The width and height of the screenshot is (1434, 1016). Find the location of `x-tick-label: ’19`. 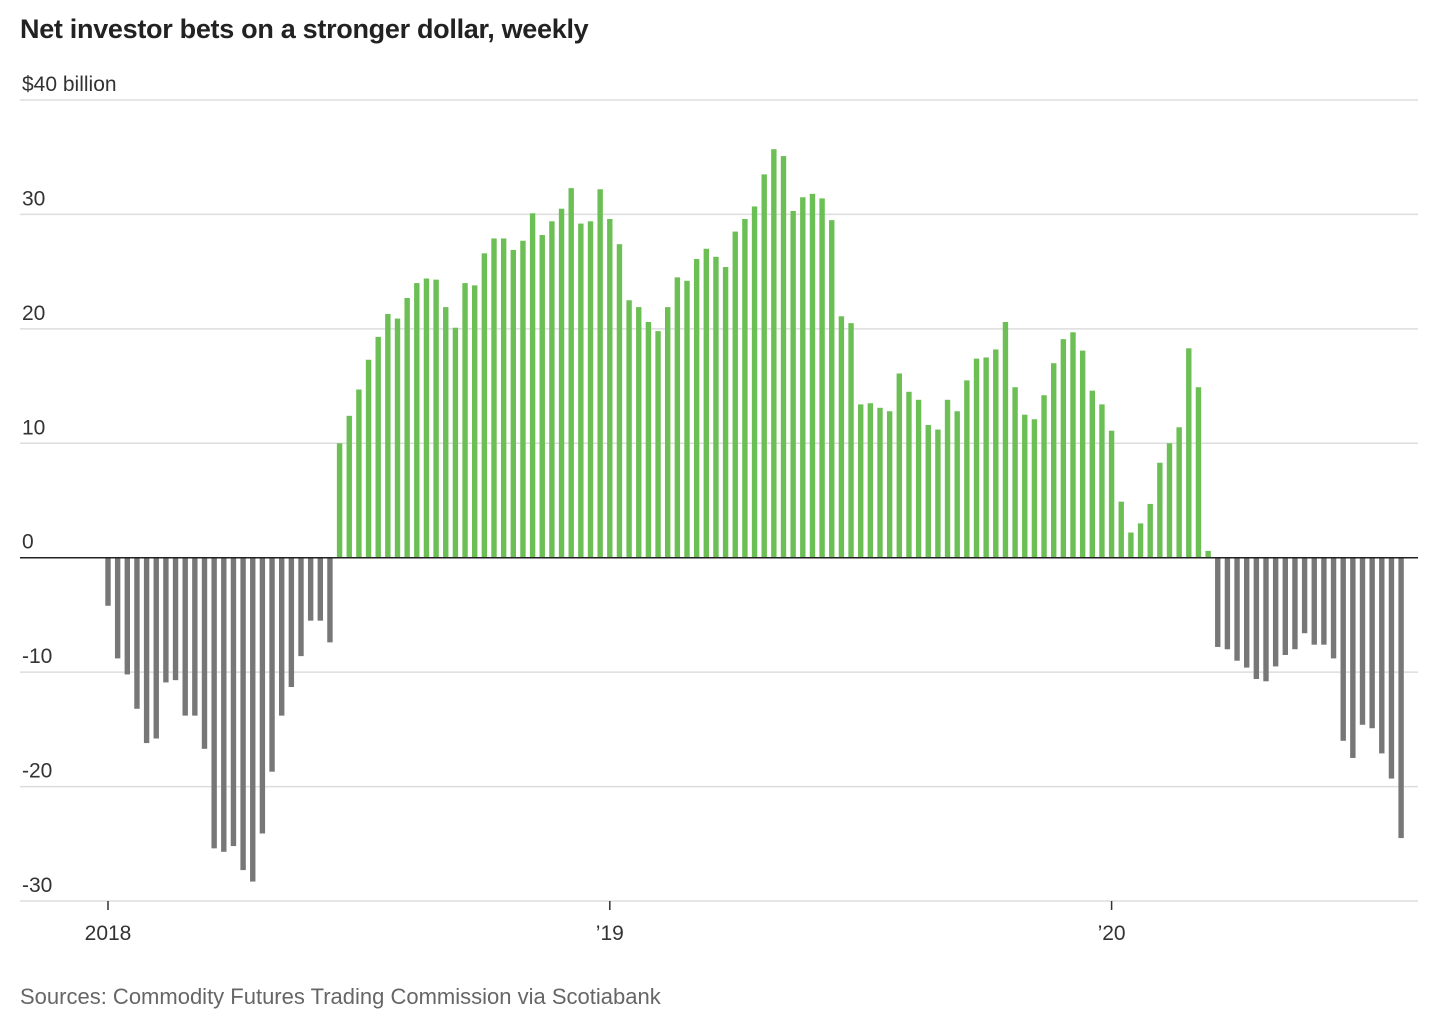

x-tick-label: ’19 is located at coordinates (610, 933).